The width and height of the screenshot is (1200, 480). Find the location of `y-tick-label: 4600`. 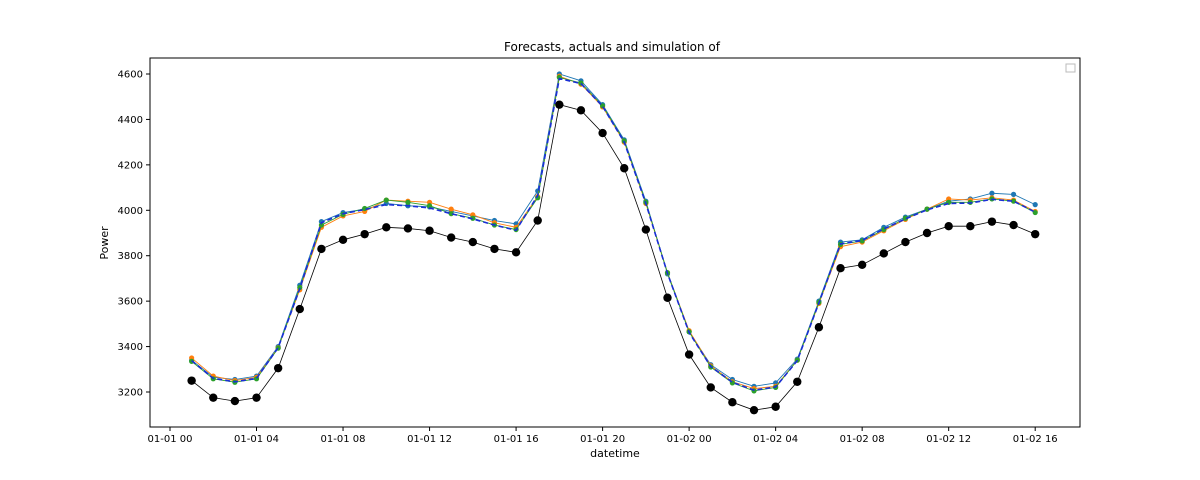

y-tick-label: 4600 is located at coordinates (130, 75).